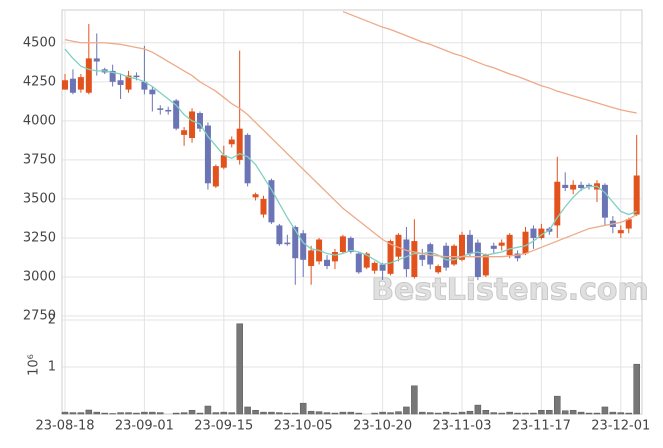 The width and height of the screenshot is (663, 448). What do you see at coordinates (39, 237) in the screenshot?
I see `y-tick-label: 3250` at bounding box center [39, 237].